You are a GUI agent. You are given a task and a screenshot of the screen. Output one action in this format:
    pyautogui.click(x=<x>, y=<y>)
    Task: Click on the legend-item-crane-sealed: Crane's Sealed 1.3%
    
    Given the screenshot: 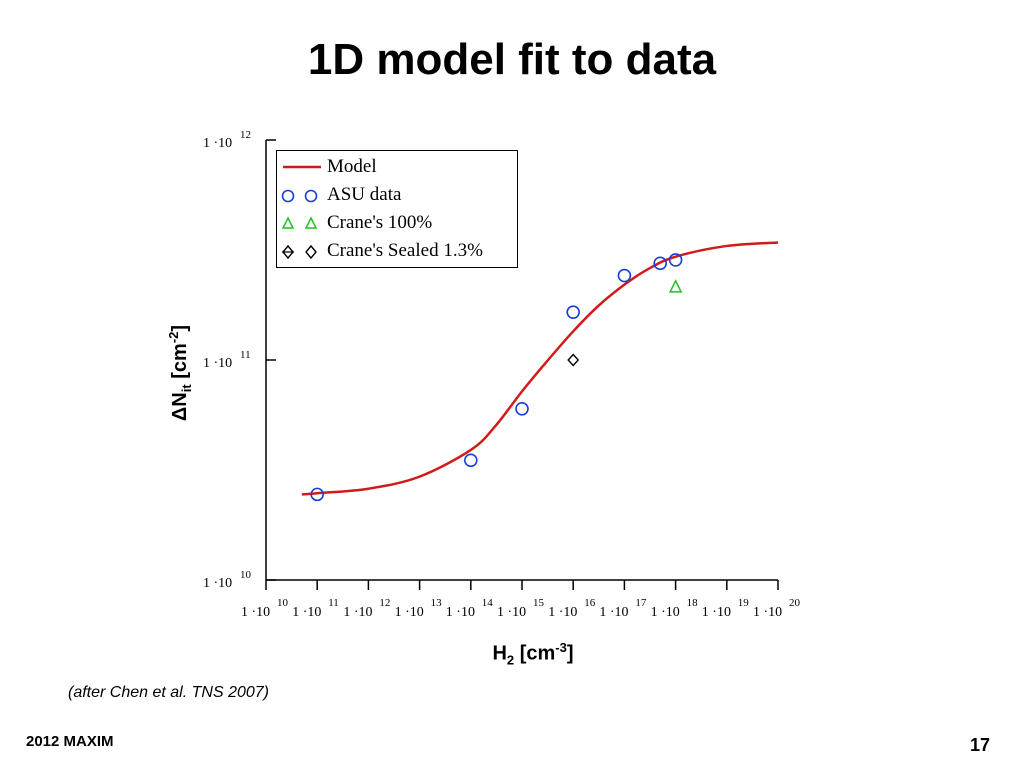 What is the action you would take?
    pyautogui.click(x=397, y=251)
    